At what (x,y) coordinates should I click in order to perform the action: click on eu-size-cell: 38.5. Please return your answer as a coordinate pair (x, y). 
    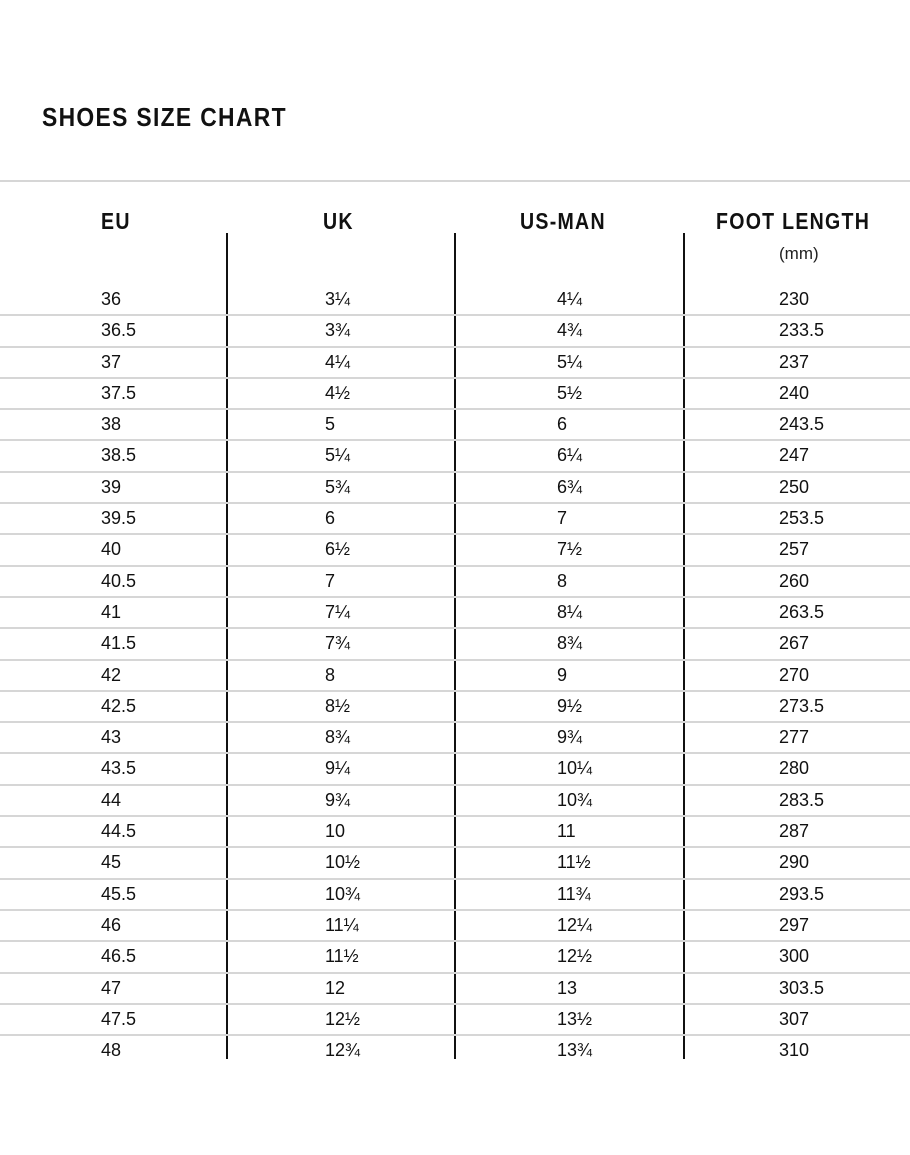
    Looking at the image, I should click on (119, 455).